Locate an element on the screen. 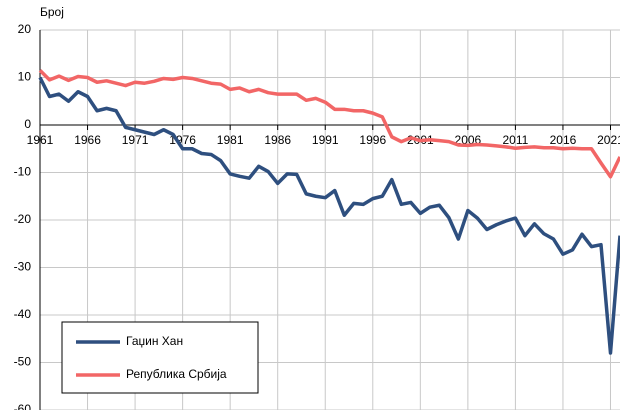  legend-box is located at coordinates (160, 357).